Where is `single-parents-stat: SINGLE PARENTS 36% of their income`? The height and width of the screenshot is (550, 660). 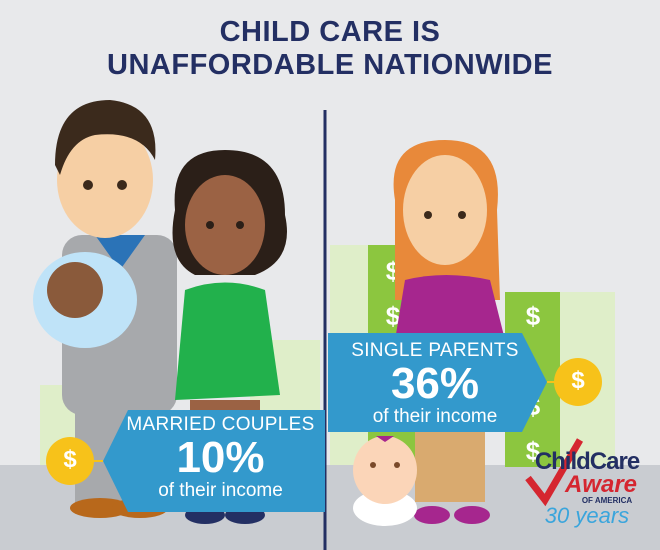
single-parents-stat: SINGLE PARENTS 36% of their income is located at coordinates (435, 384).